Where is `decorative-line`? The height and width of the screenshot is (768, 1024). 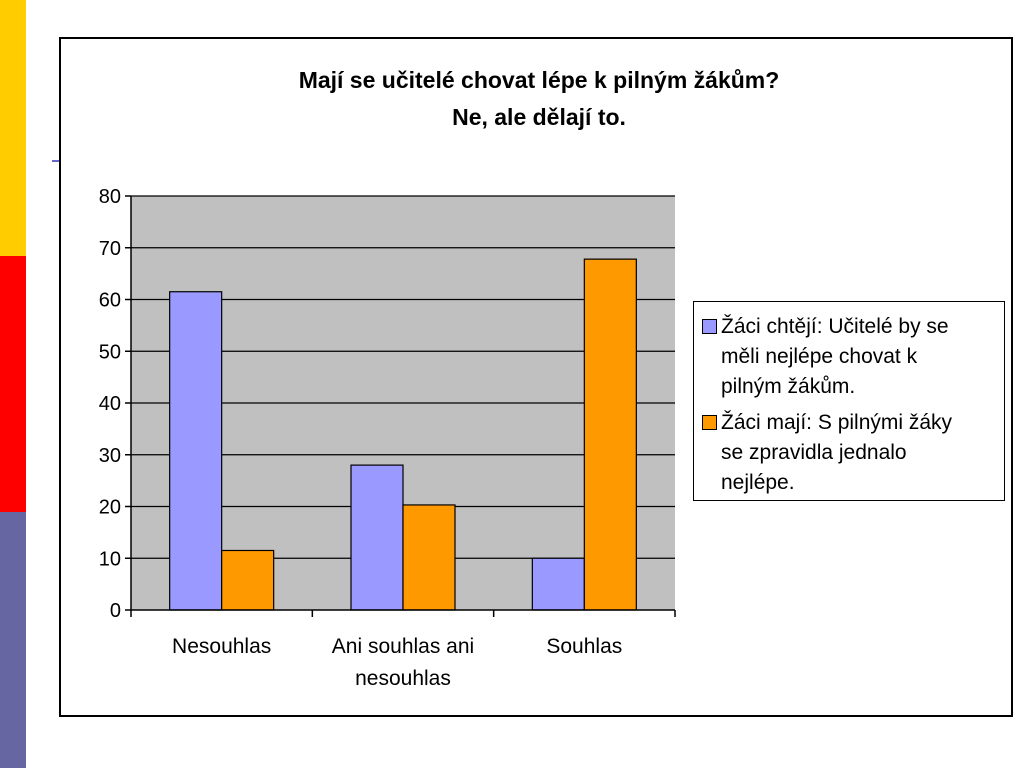 decorative-line is located at coordinates (57, 161).